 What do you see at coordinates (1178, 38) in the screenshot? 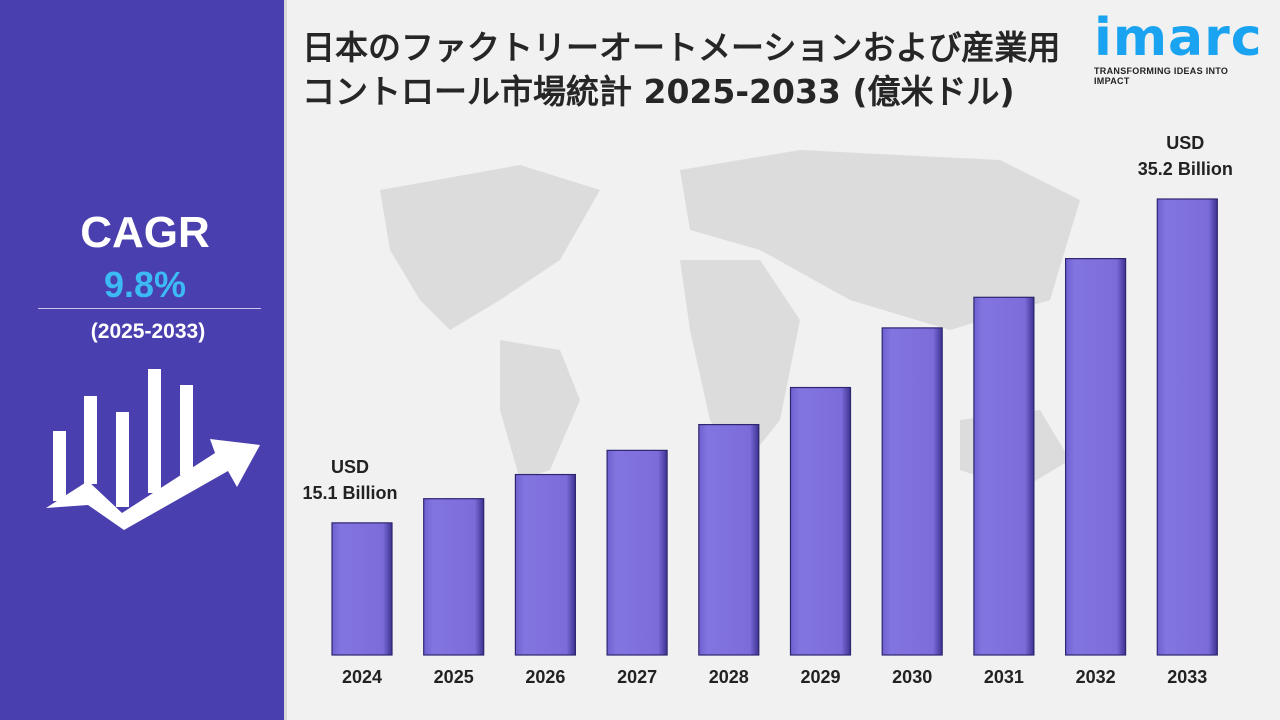
I see `logo-word: imarc` at bounding box center [1178, 38].